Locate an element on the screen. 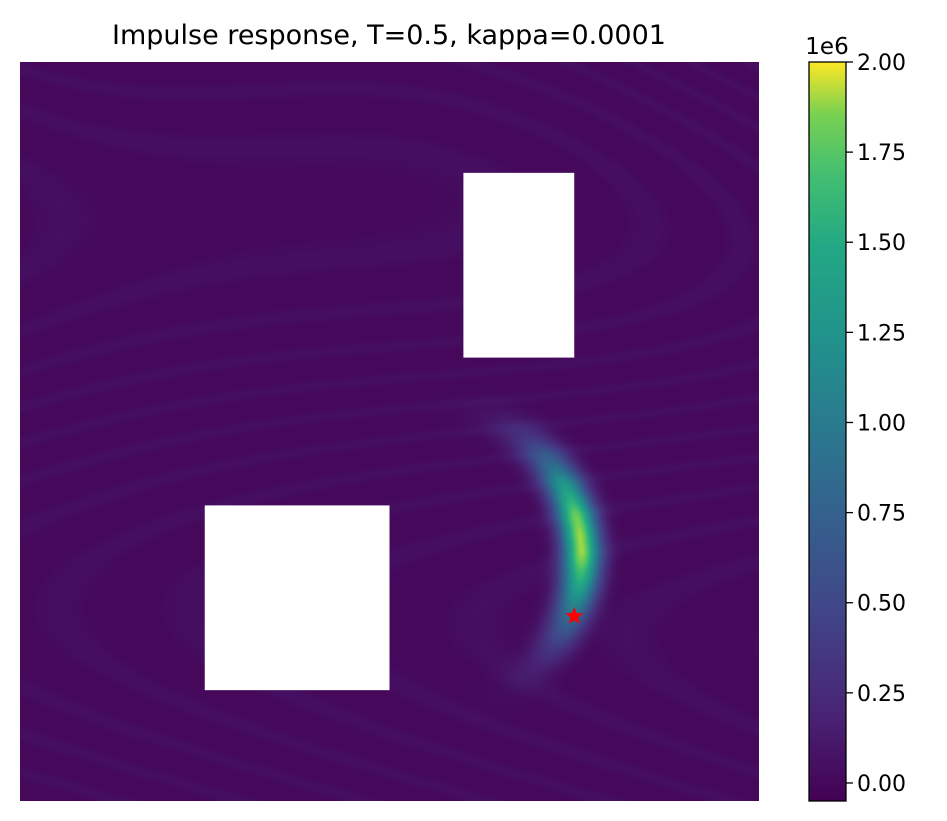 The width and height of the screenshot is (947, 821). colorbar-tick-label: 1.75 is located at coordinates (881, 153).